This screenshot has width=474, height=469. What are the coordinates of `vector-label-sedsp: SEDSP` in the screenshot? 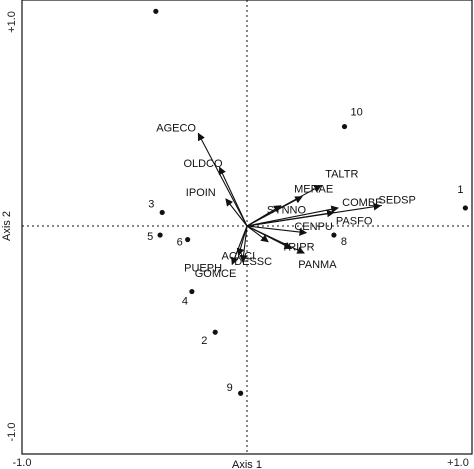 It's located at (397, 201).